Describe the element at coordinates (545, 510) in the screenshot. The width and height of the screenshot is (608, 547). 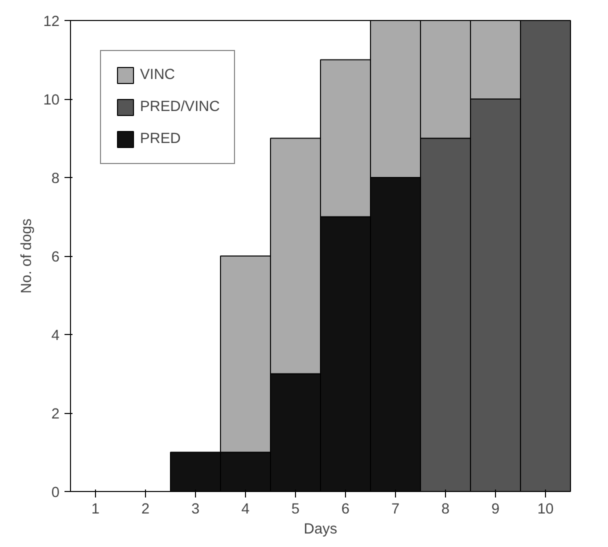
I see `x-tick-label: 10` at that location.